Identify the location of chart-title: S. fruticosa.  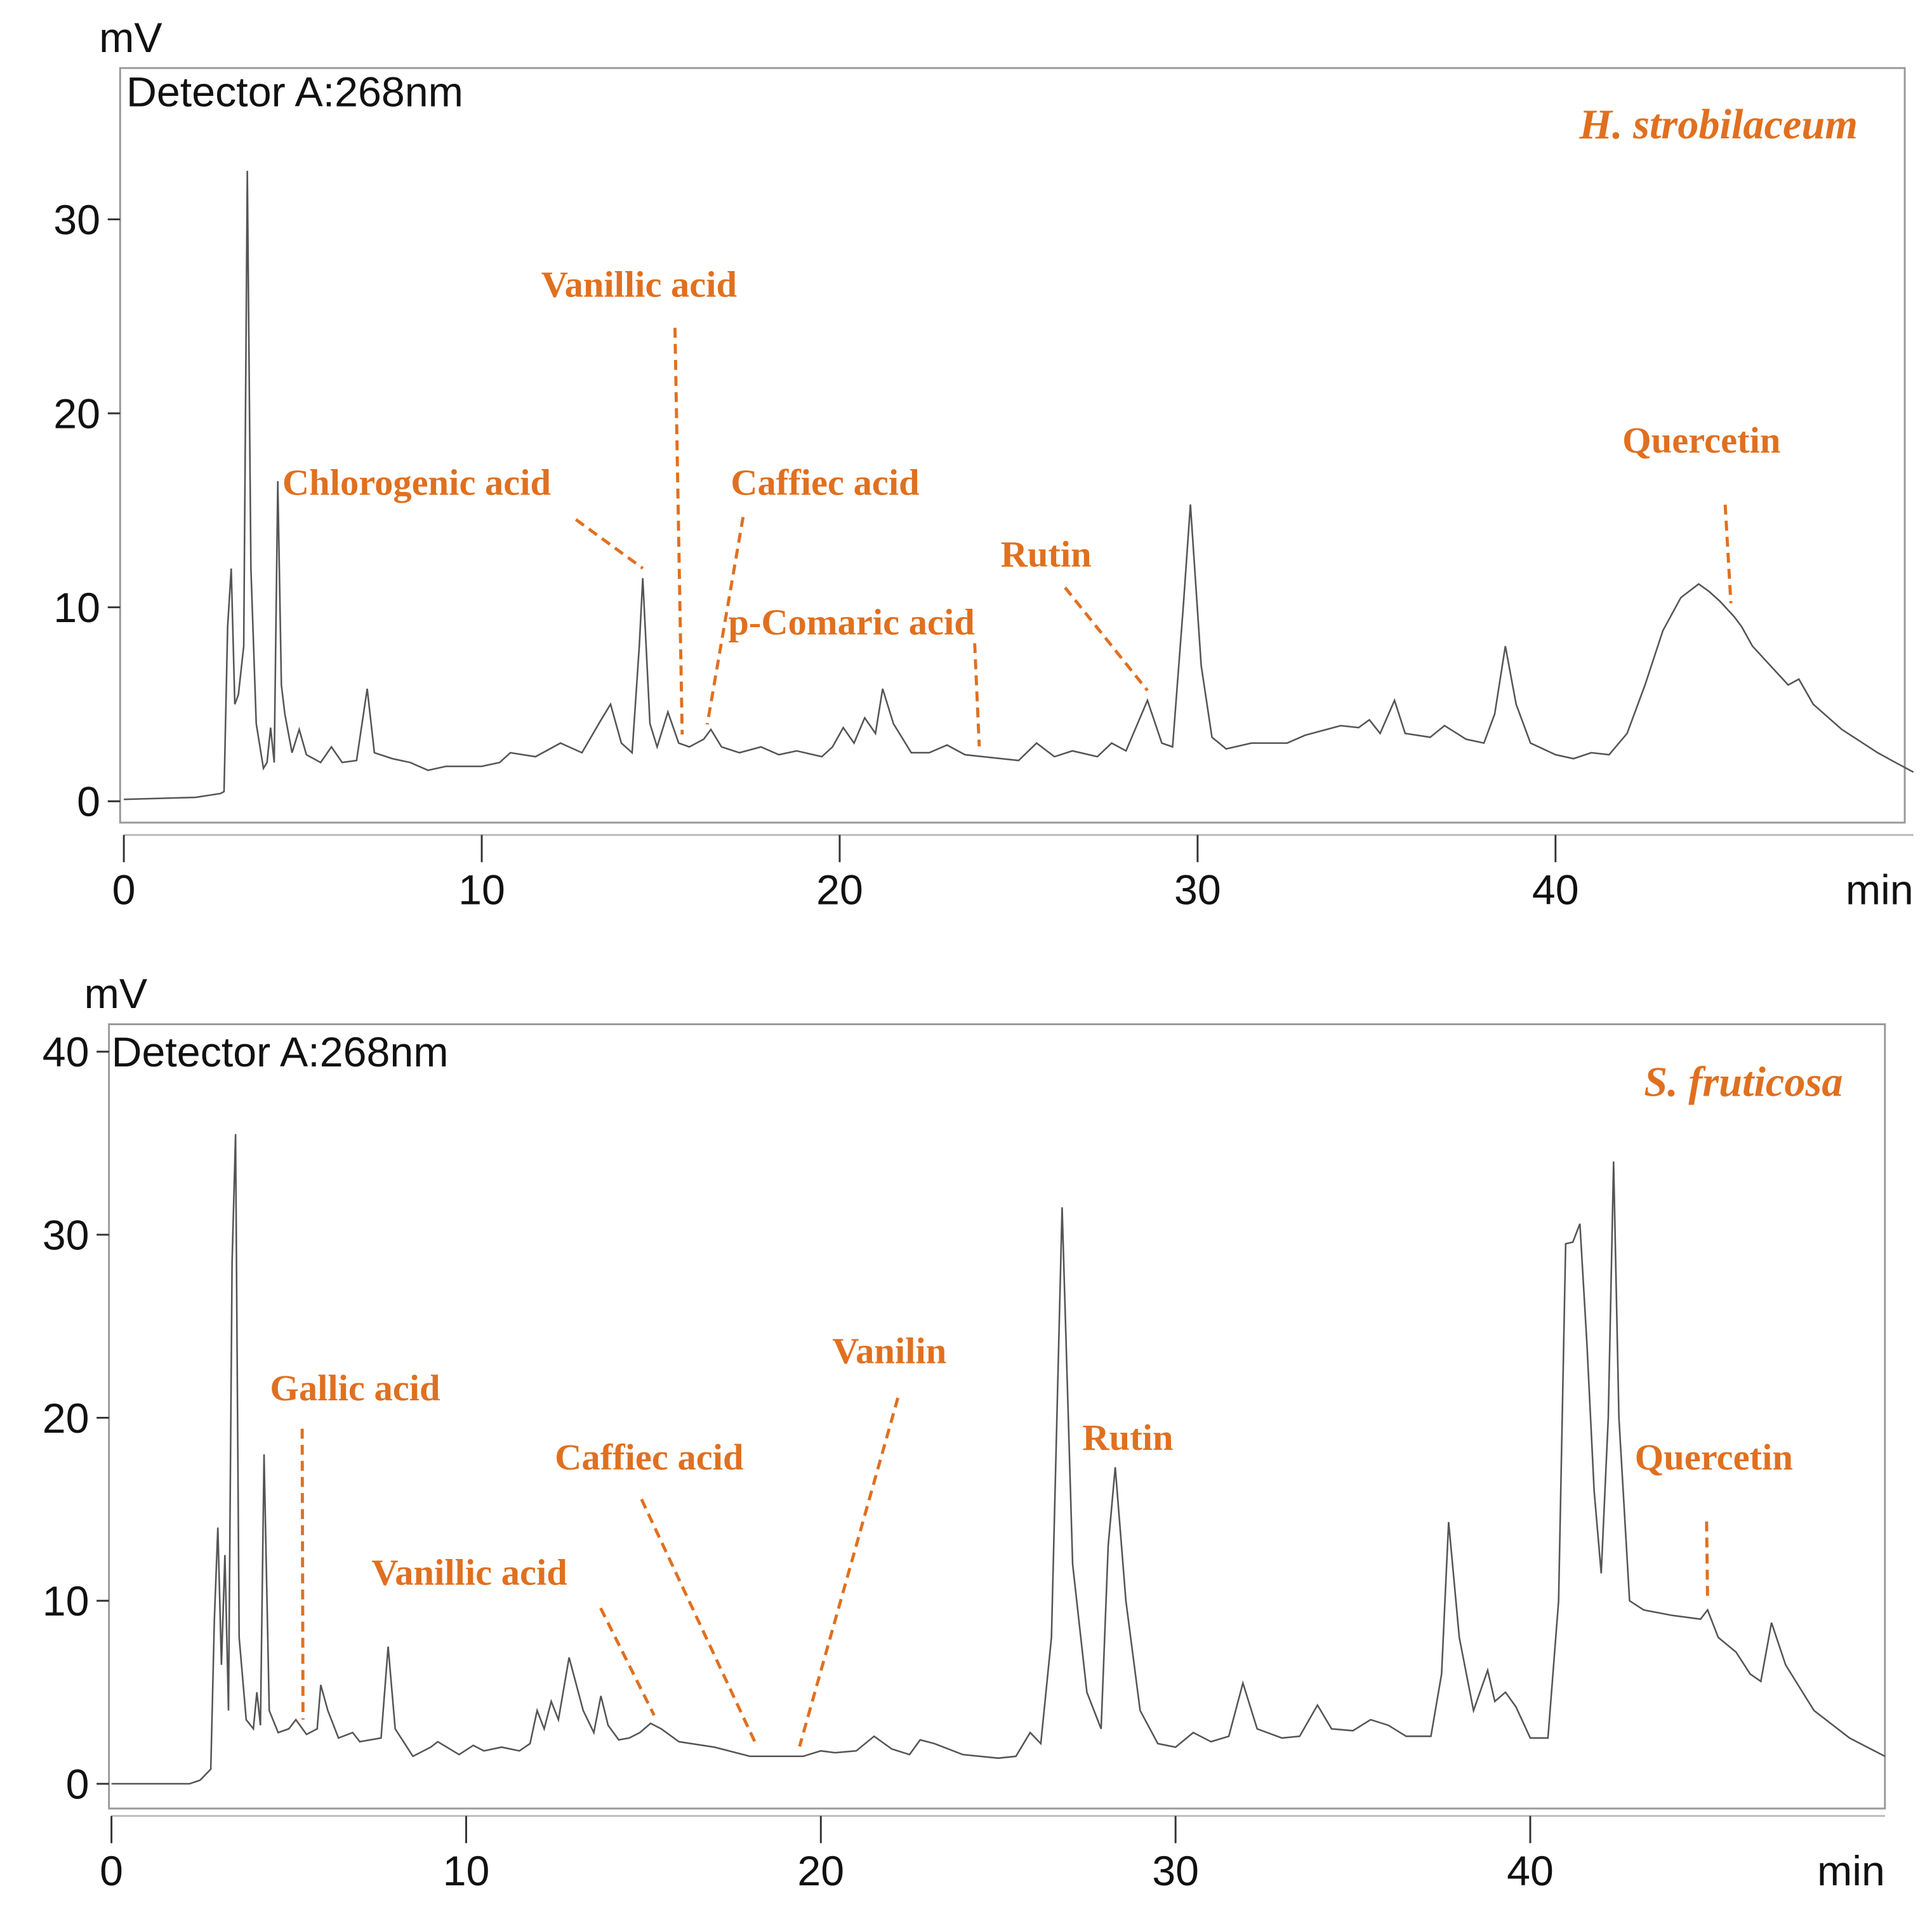
(1743, 1082).